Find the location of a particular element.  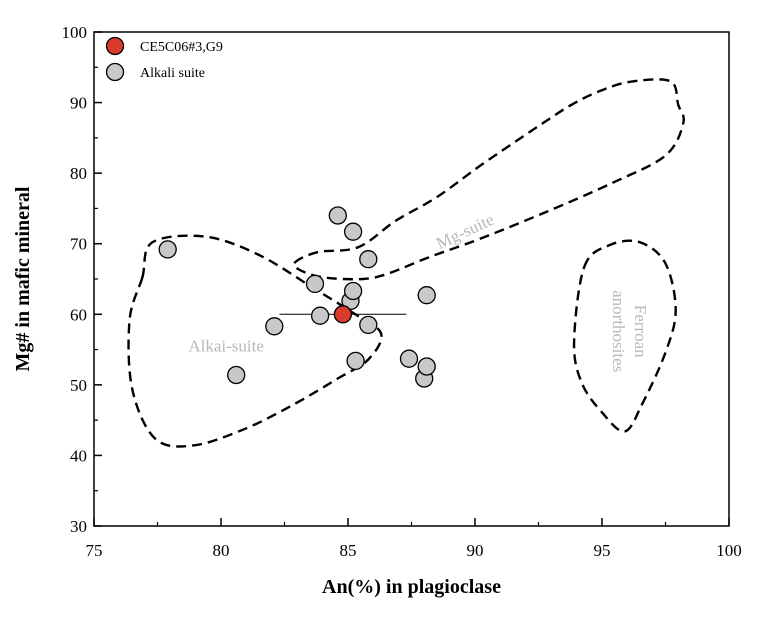

y-tick-label: 30 is located at coordinates (78, 526).